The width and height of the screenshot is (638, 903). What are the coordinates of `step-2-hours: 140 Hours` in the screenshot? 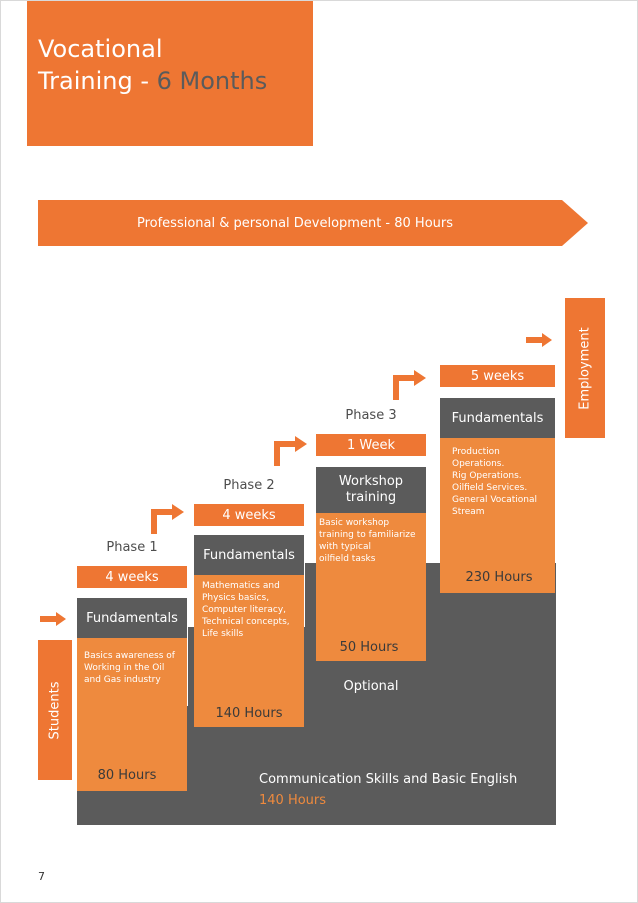 It's located at (249, 713).